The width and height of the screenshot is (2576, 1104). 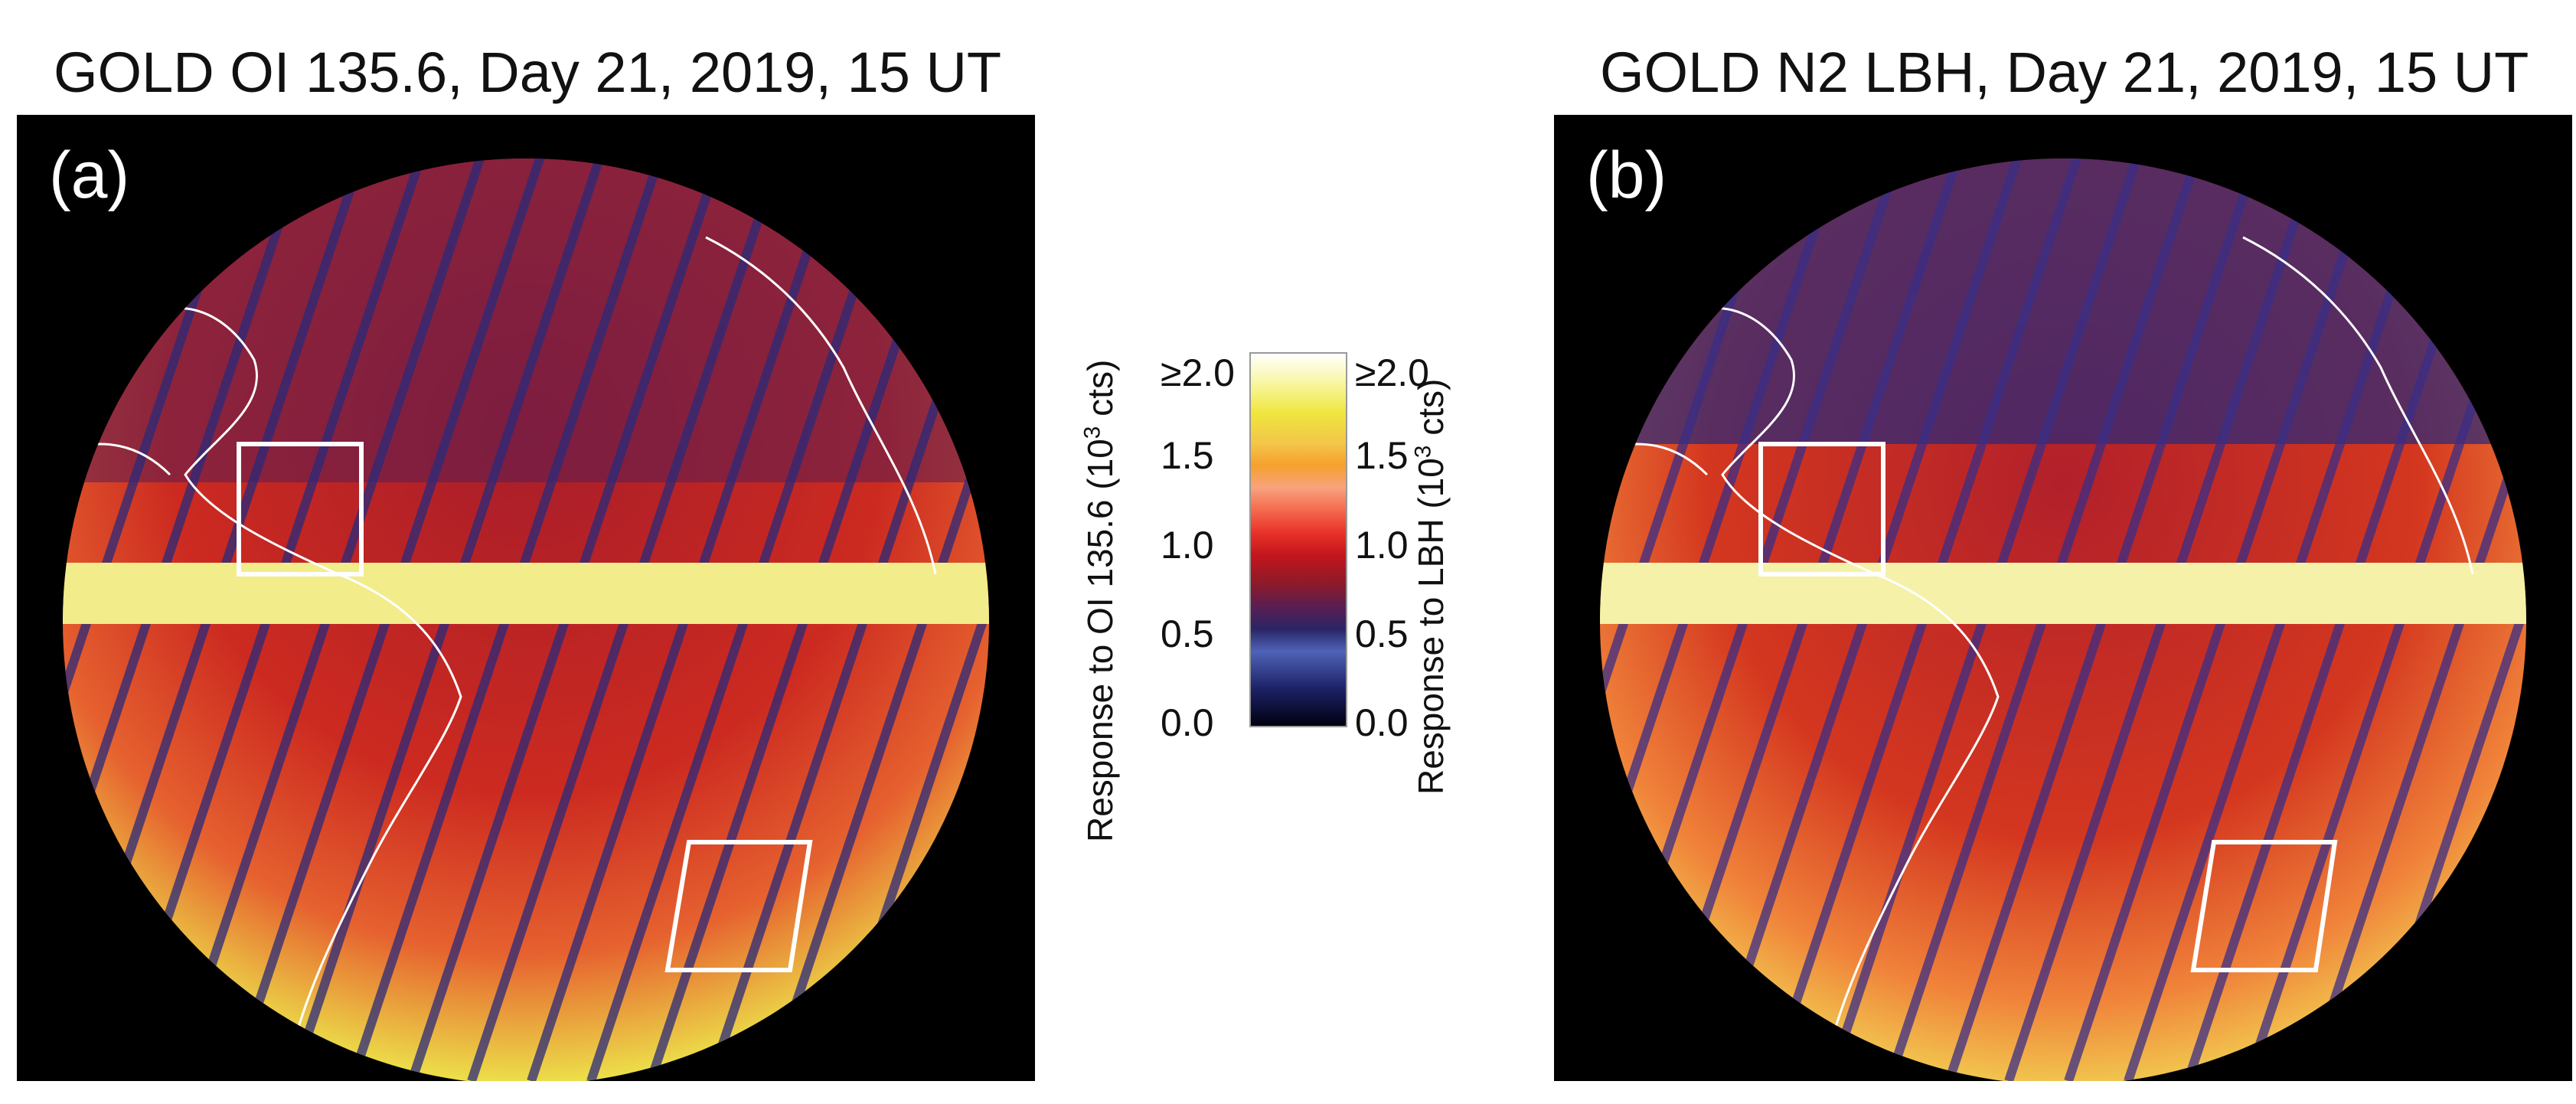 What do you see at coordinates (1382, 633) in the screenshot?
I see `cb-tick-right-3: 0.5` at bounding box center [1382, 633].